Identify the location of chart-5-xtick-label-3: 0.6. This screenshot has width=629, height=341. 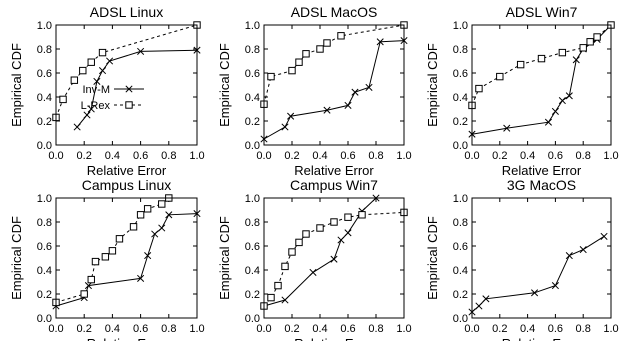
(347, 329).